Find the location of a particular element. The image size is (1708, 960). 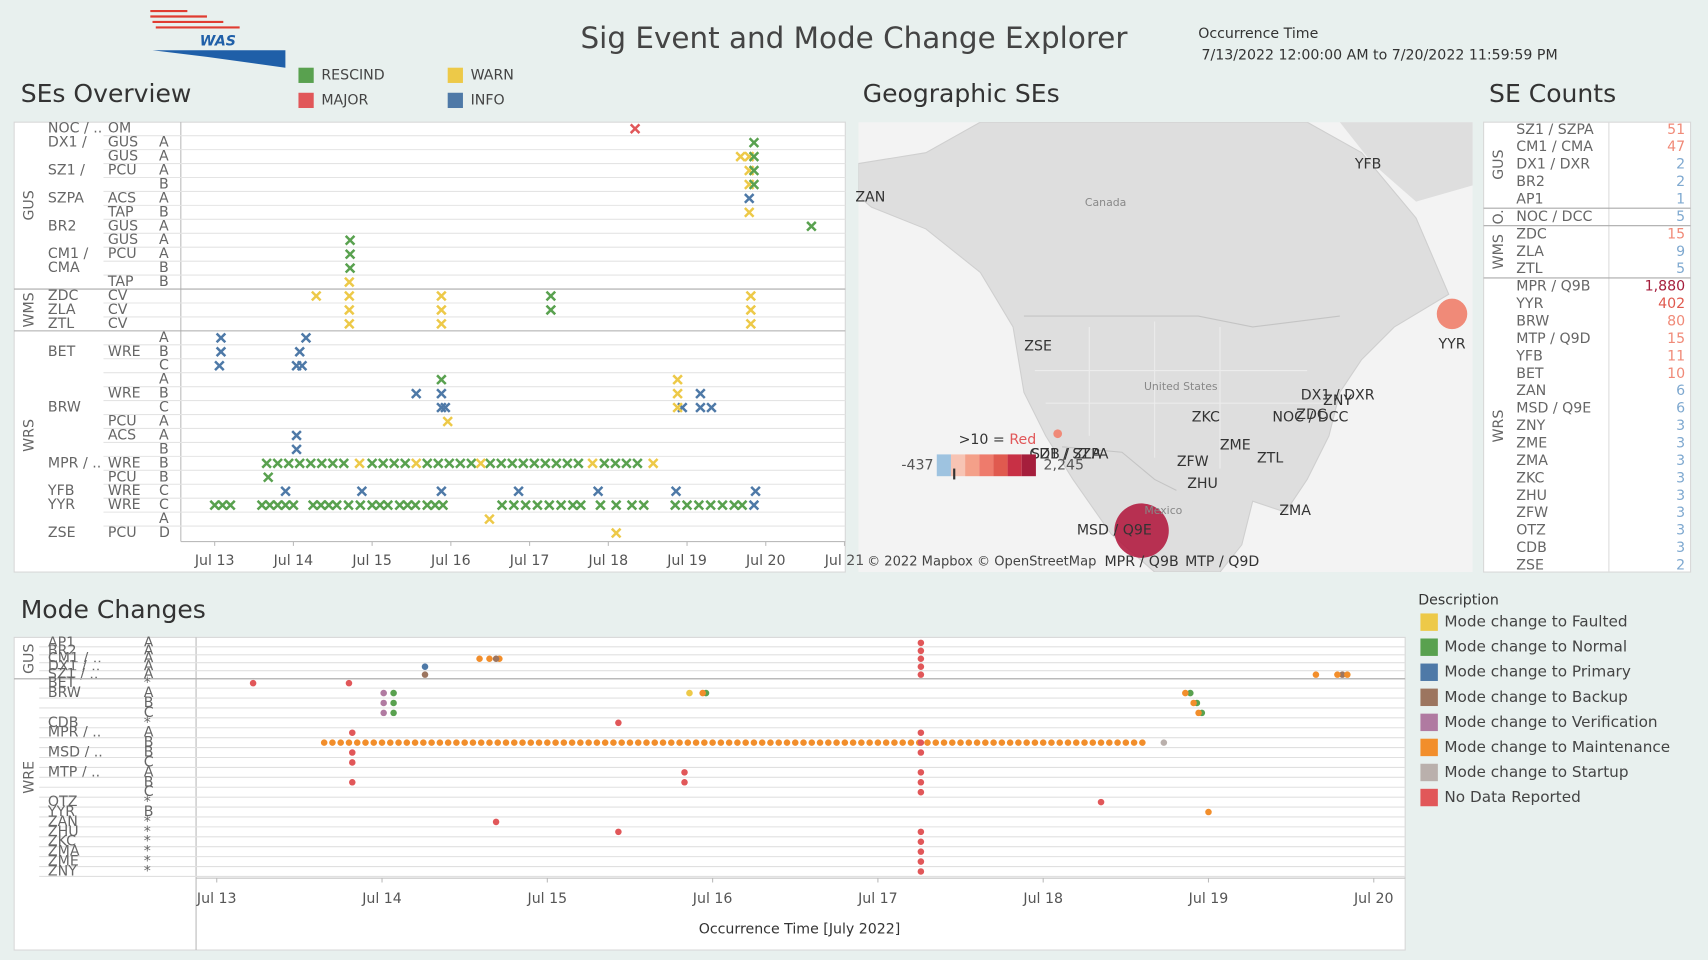

count-name: MTP / Q9D is located at coordinates (1553, 339).